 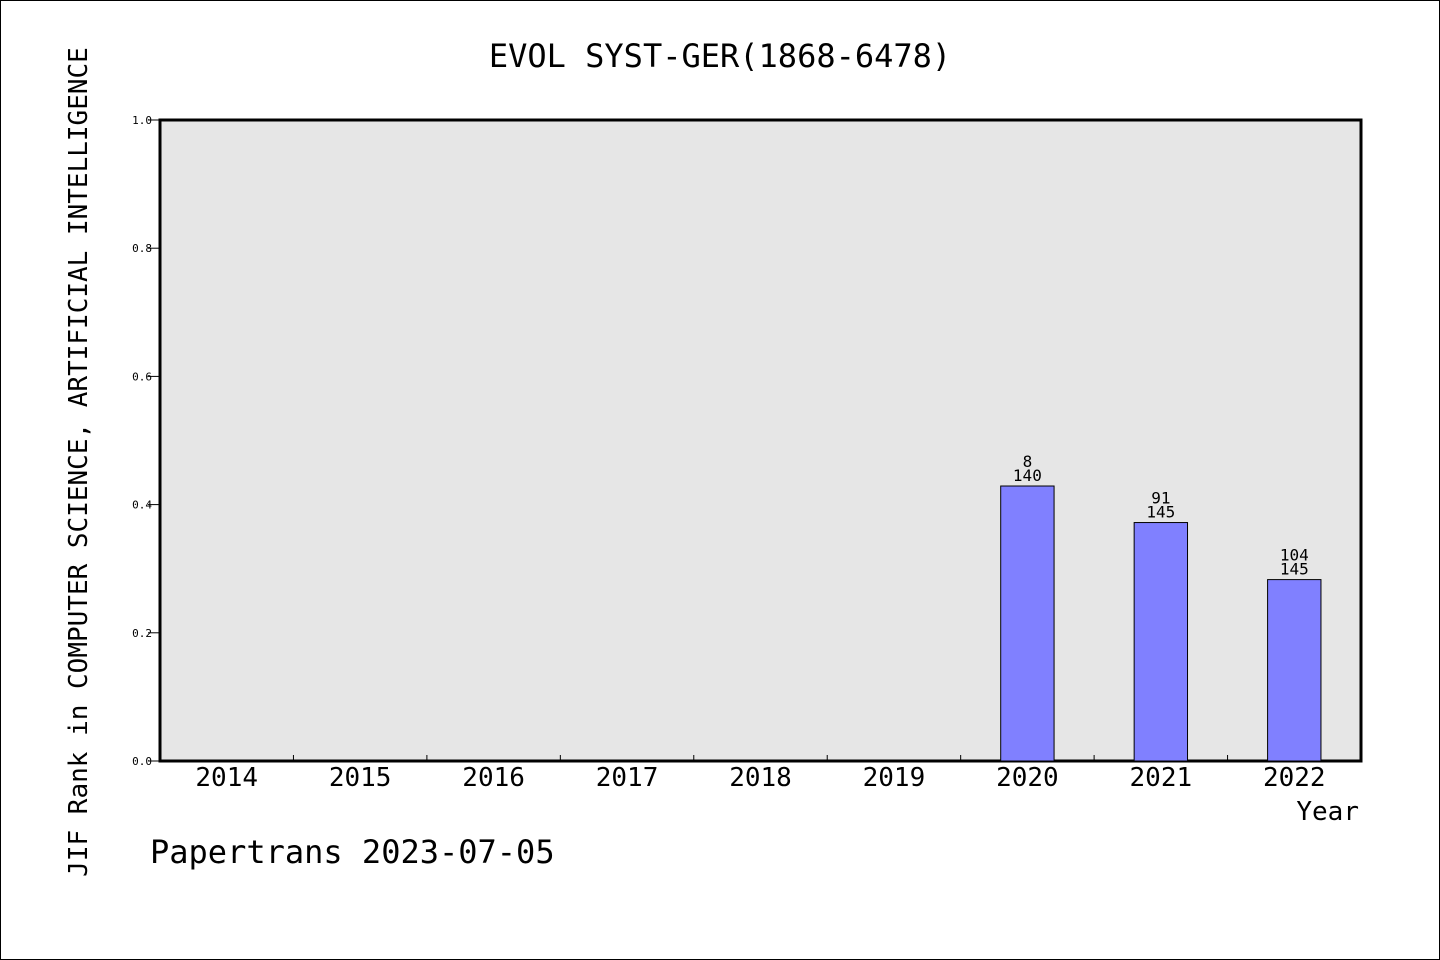 I want to click on x-tick-label: 2018, so click(x=760, y=778).